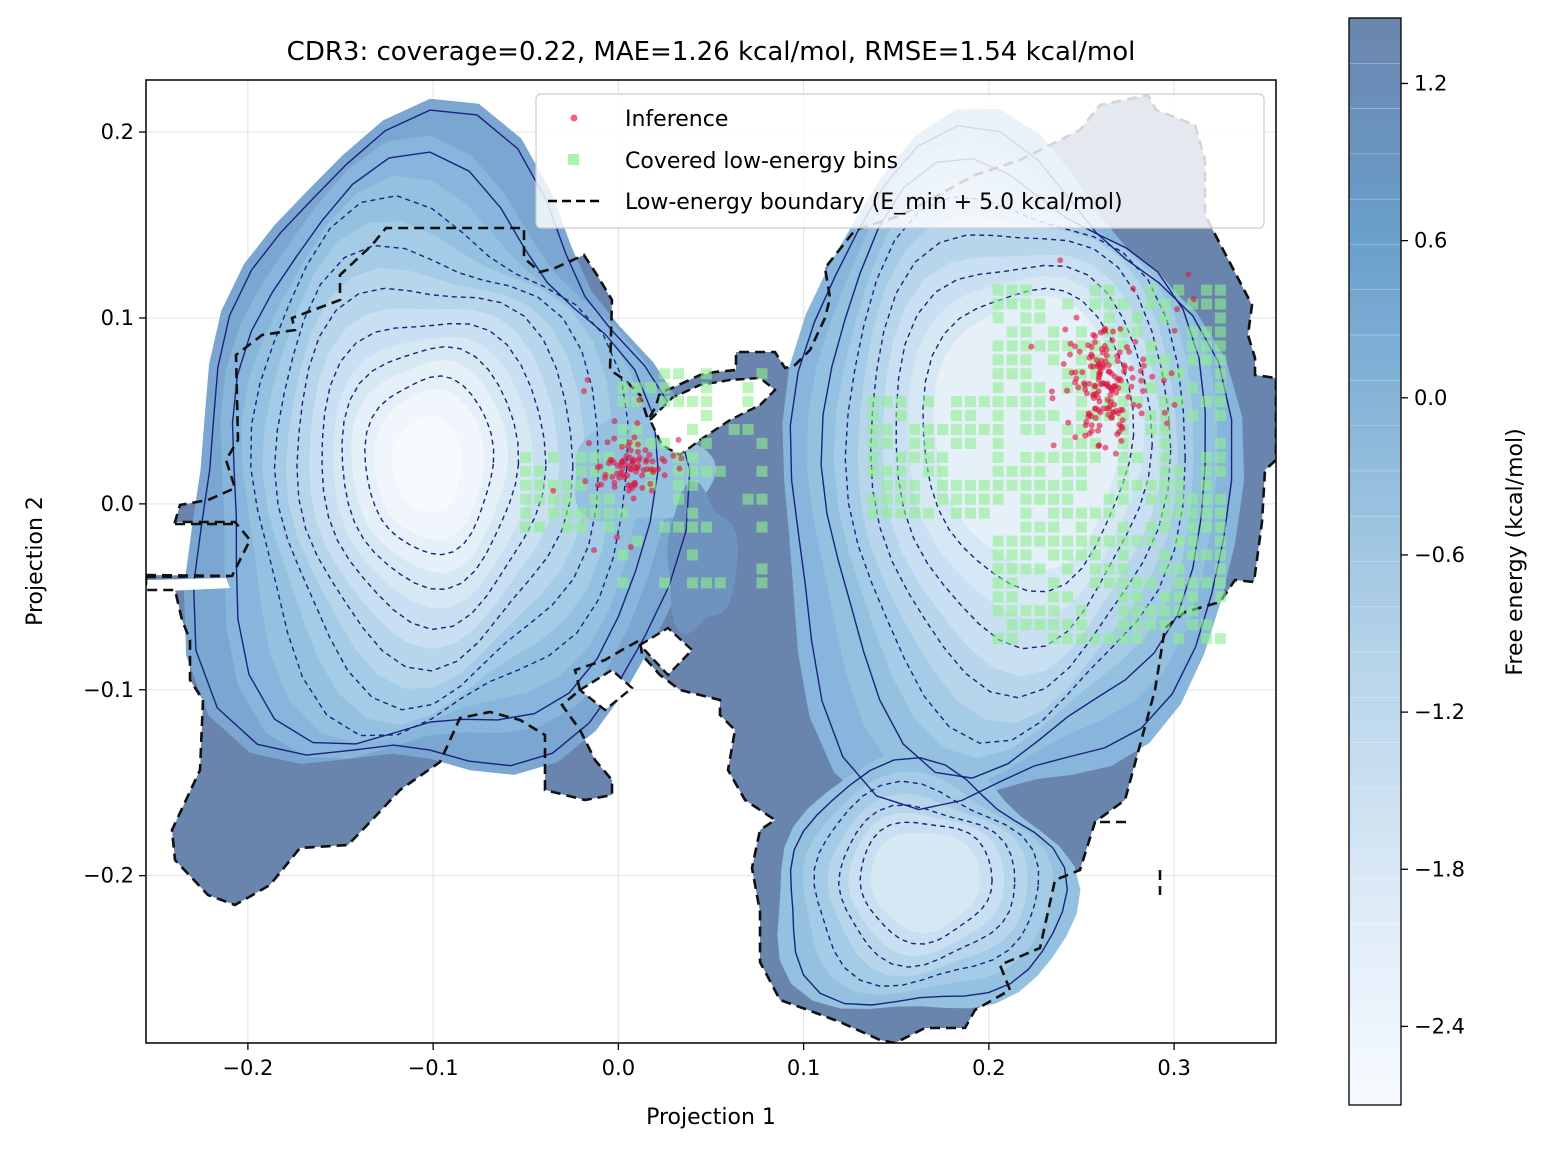 The height and width of the screenshot is (1152, 1548). What do you see at coordinates (573, 159) in the screenshot?
I see `legend-bins-marker` at bounding box center [573, 159].